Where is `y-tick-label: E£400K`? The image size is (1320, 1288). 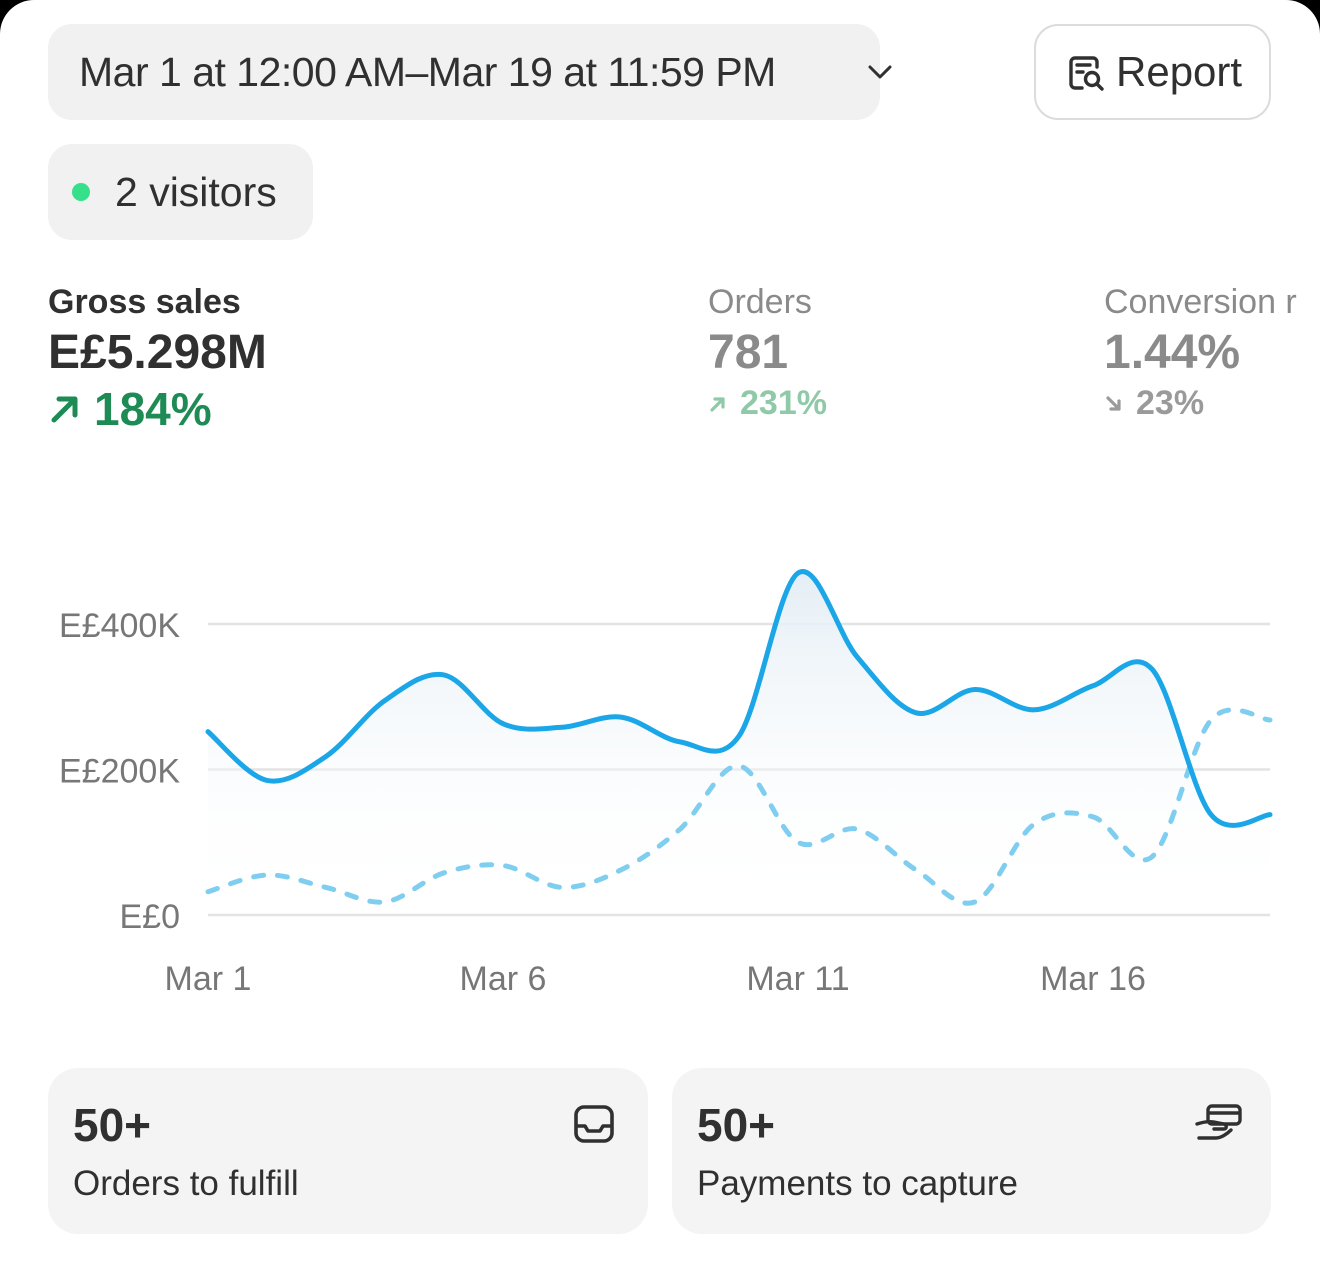 y-tick-label: E£400K is located at coordinates (119, 626).